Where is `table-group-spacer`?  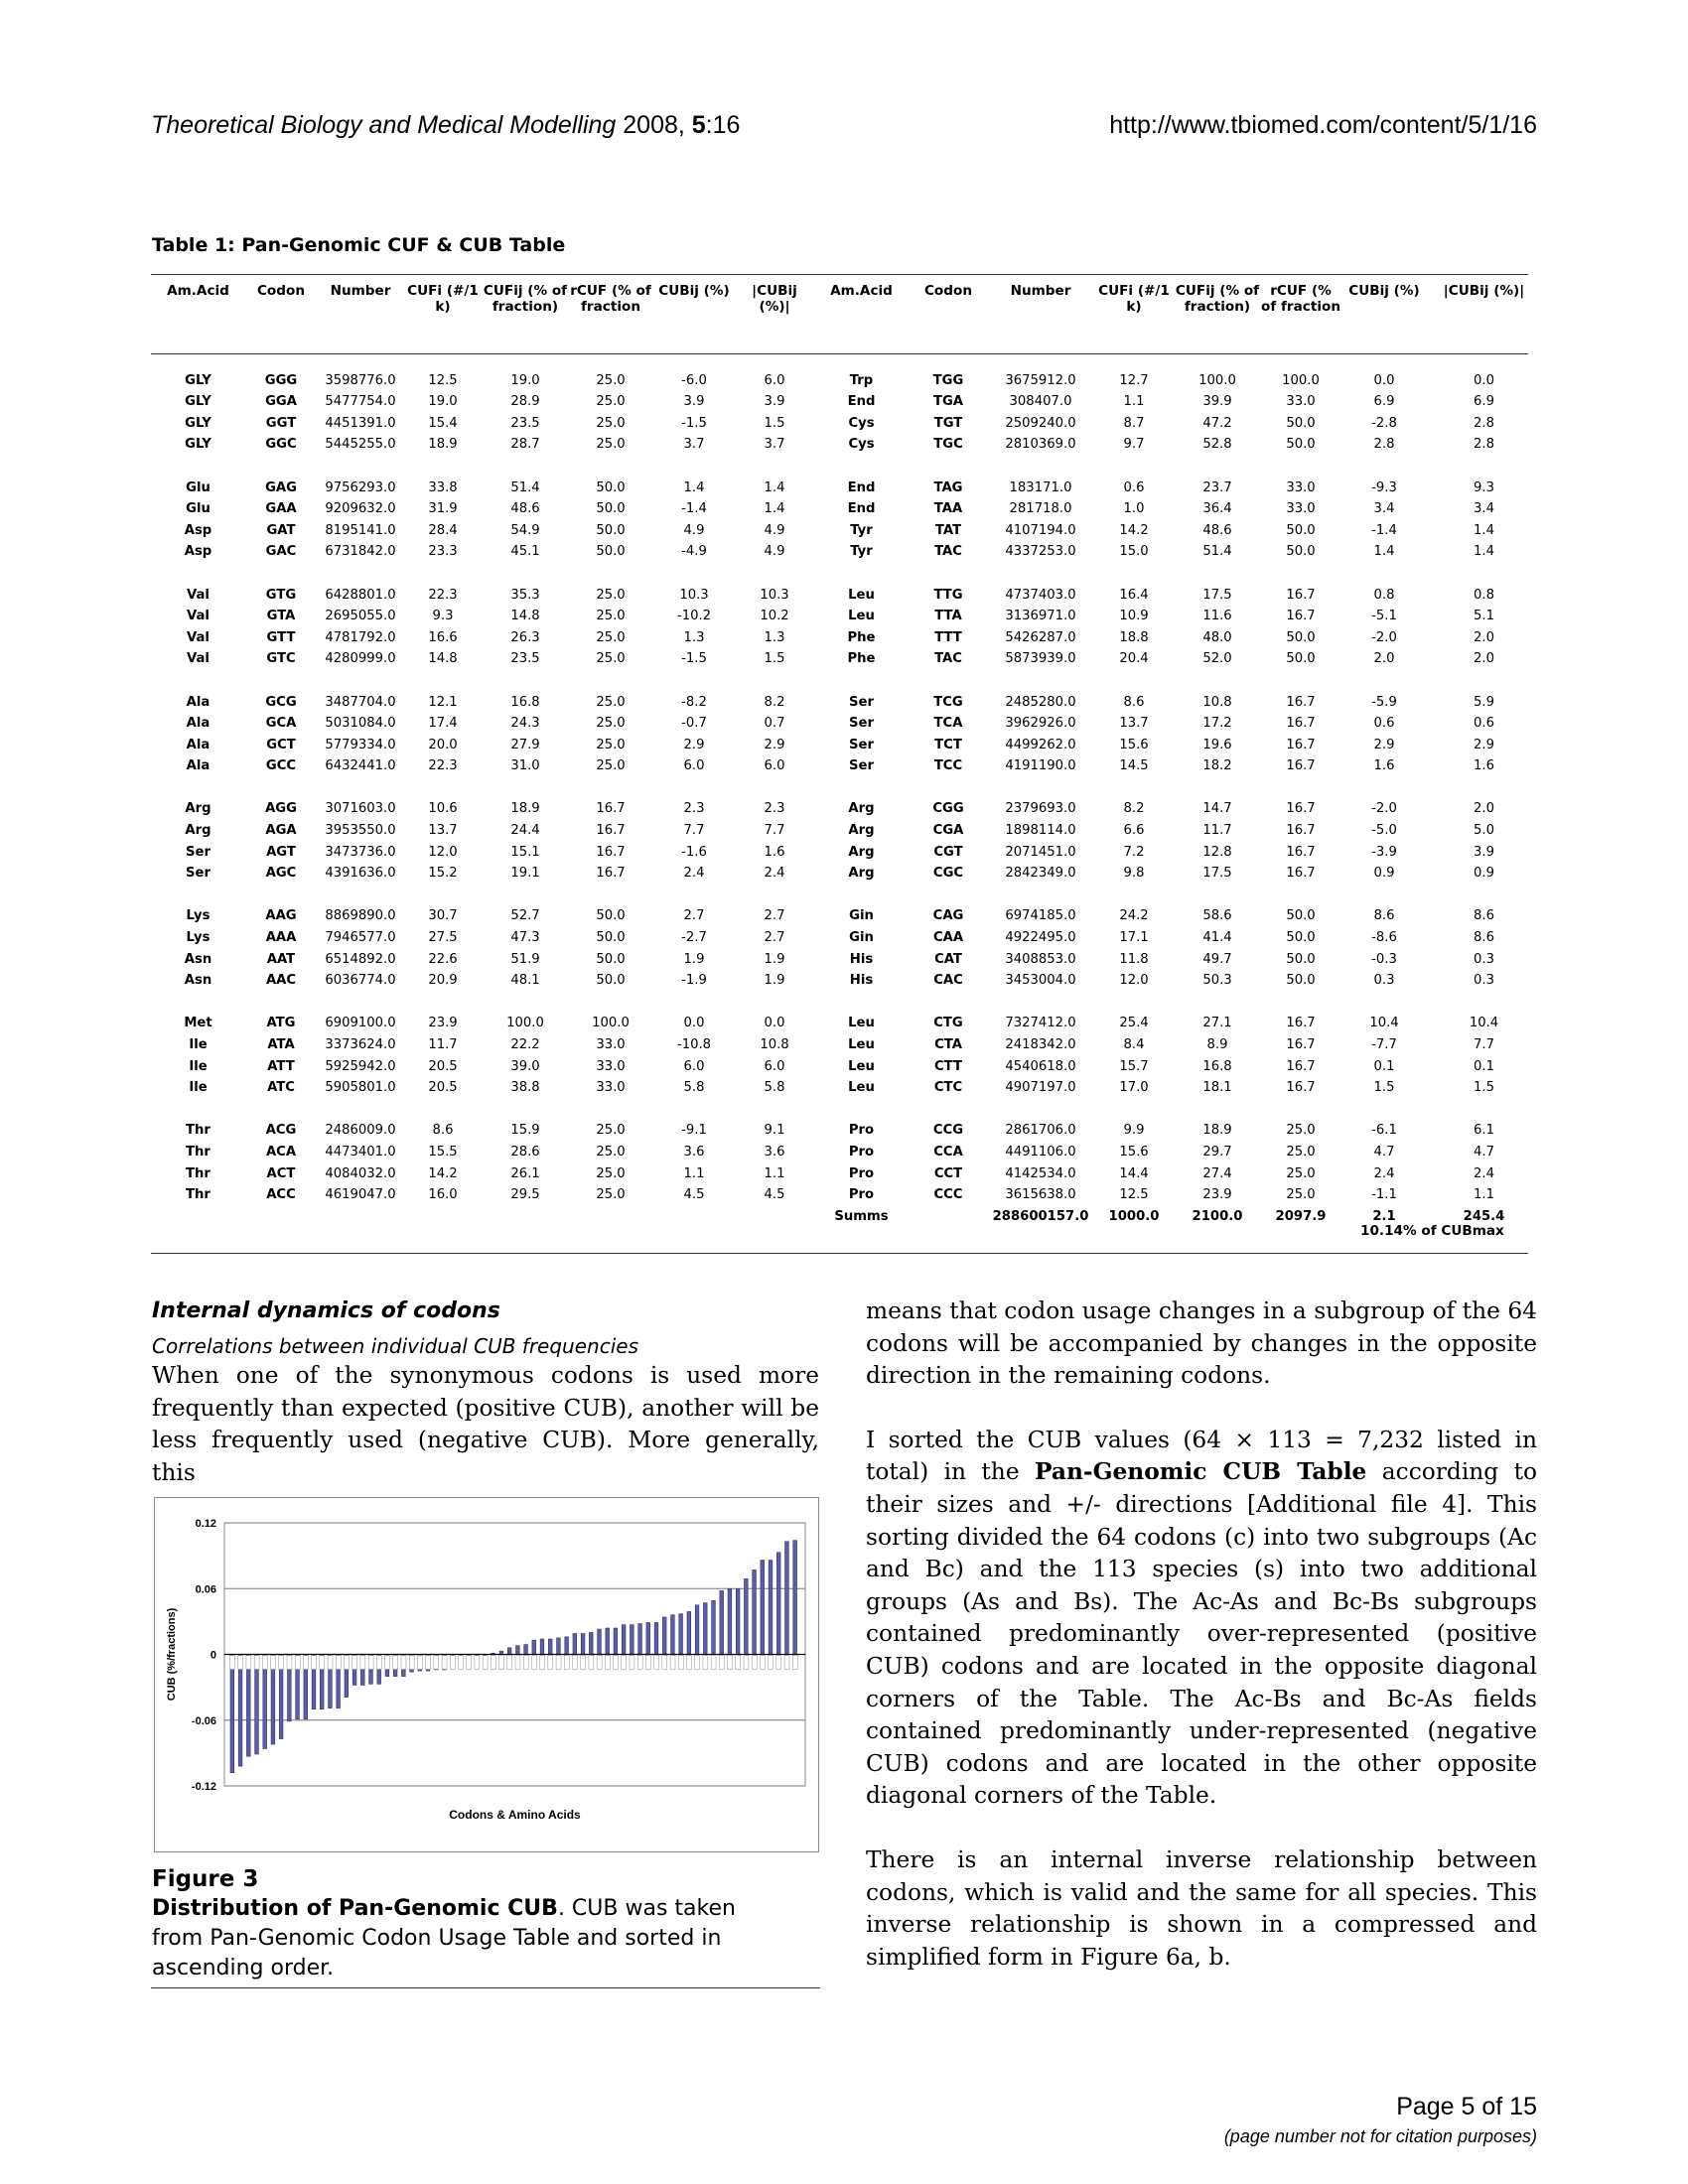
table-group-spacer is located at coordinates (845, 467).